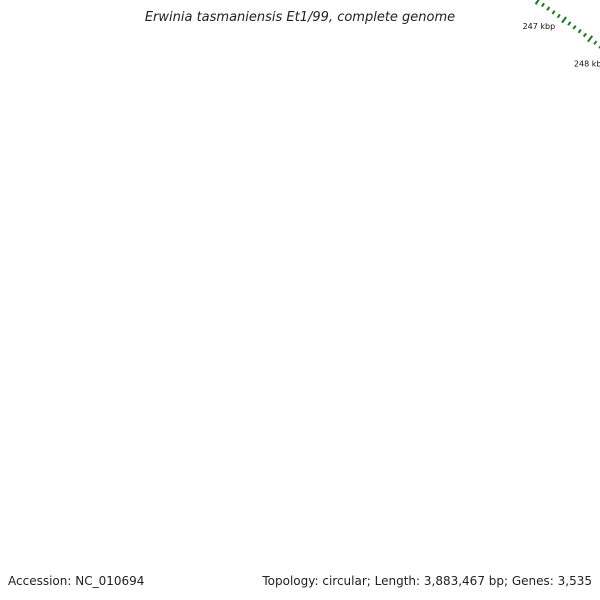 The height and width of the screenshot is (600, 600). I want to click on backbone-layer, so click(377, 35).